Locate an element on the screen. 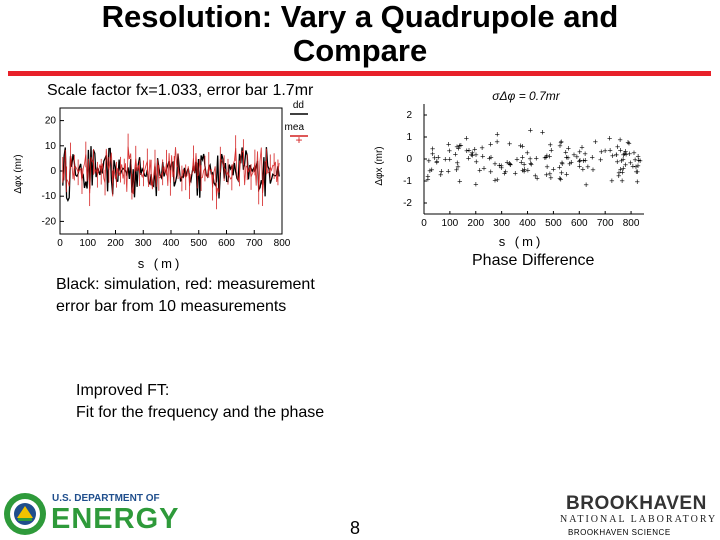  description-line2: error bar from 10 measurements is located at coordinates (171, 306).